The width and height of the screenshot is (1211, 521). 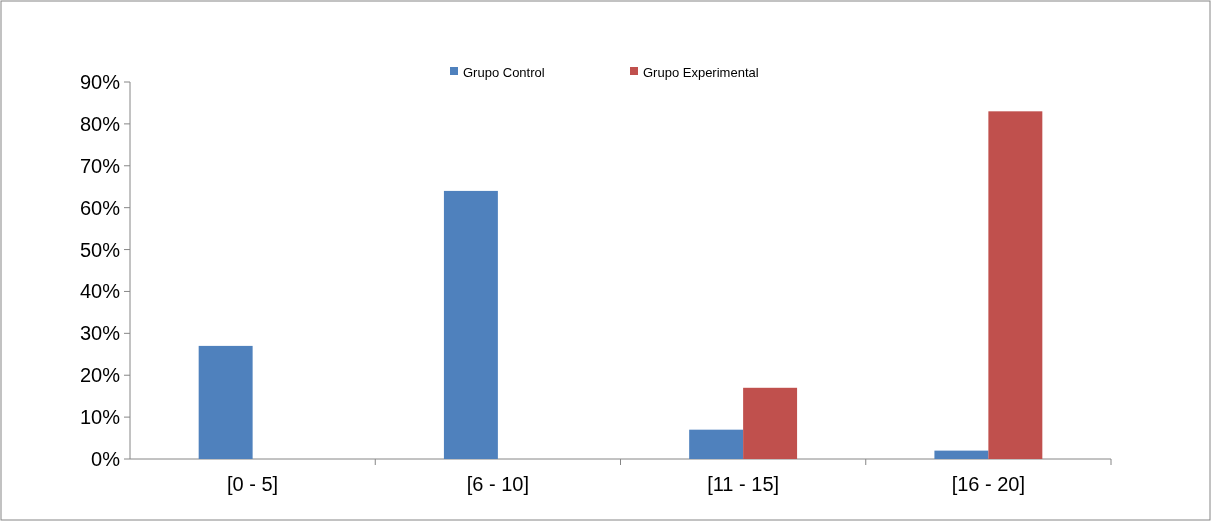 I want to click on x-tick-label: [6 - 10], so click(x=498, y=484).